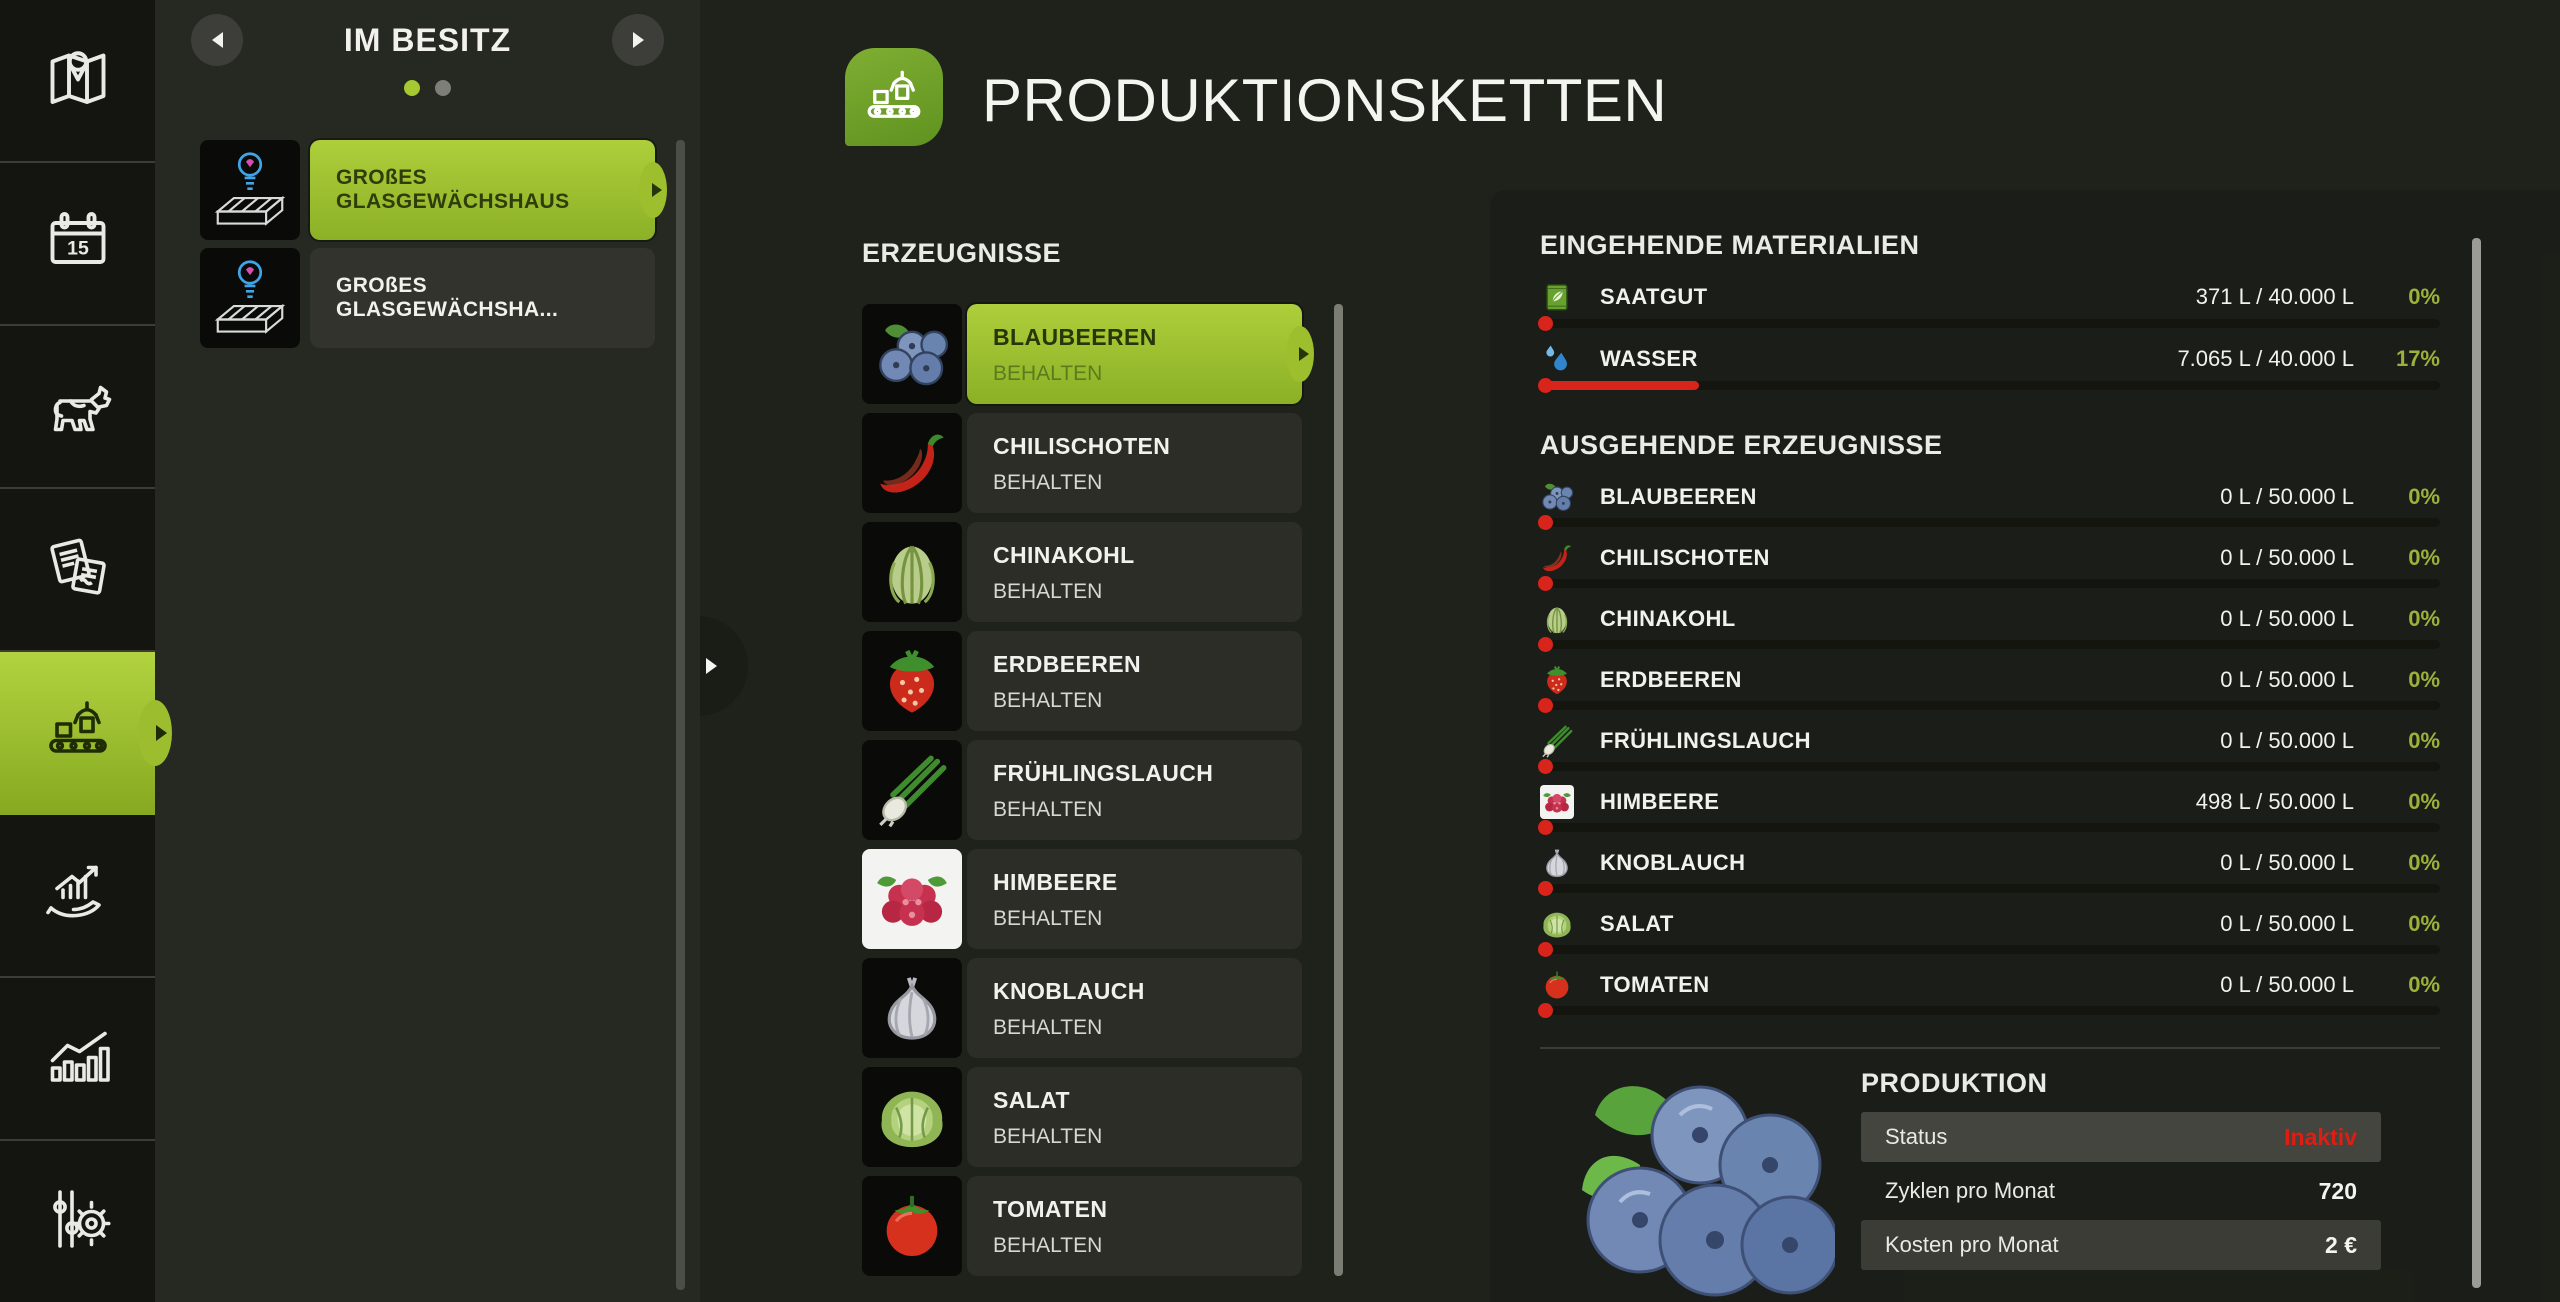 Image resolution: width=2560 pixels, height=1302 pixels. What do you see at coordinates (1989, 504) in the screenshot?
I see `output-row-blaubeeren: BLAUBEEREN 0 L / 50.000 L 0%` at bounding box center [1989, 504].